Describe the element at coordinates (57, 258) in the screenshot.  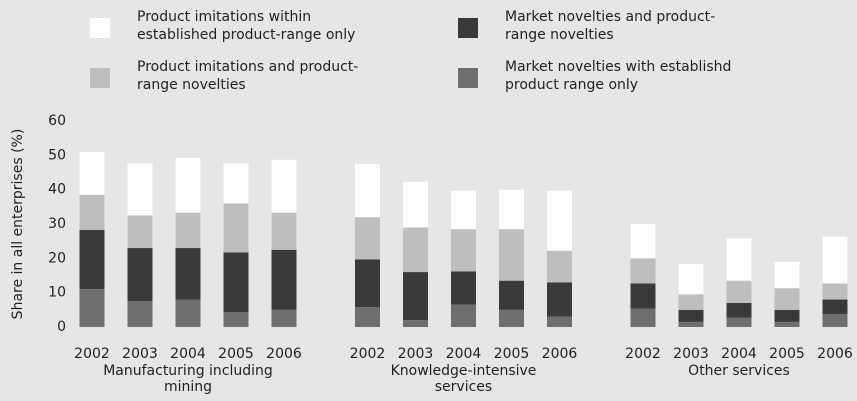
I see `y-tick-label: 20` at that location.